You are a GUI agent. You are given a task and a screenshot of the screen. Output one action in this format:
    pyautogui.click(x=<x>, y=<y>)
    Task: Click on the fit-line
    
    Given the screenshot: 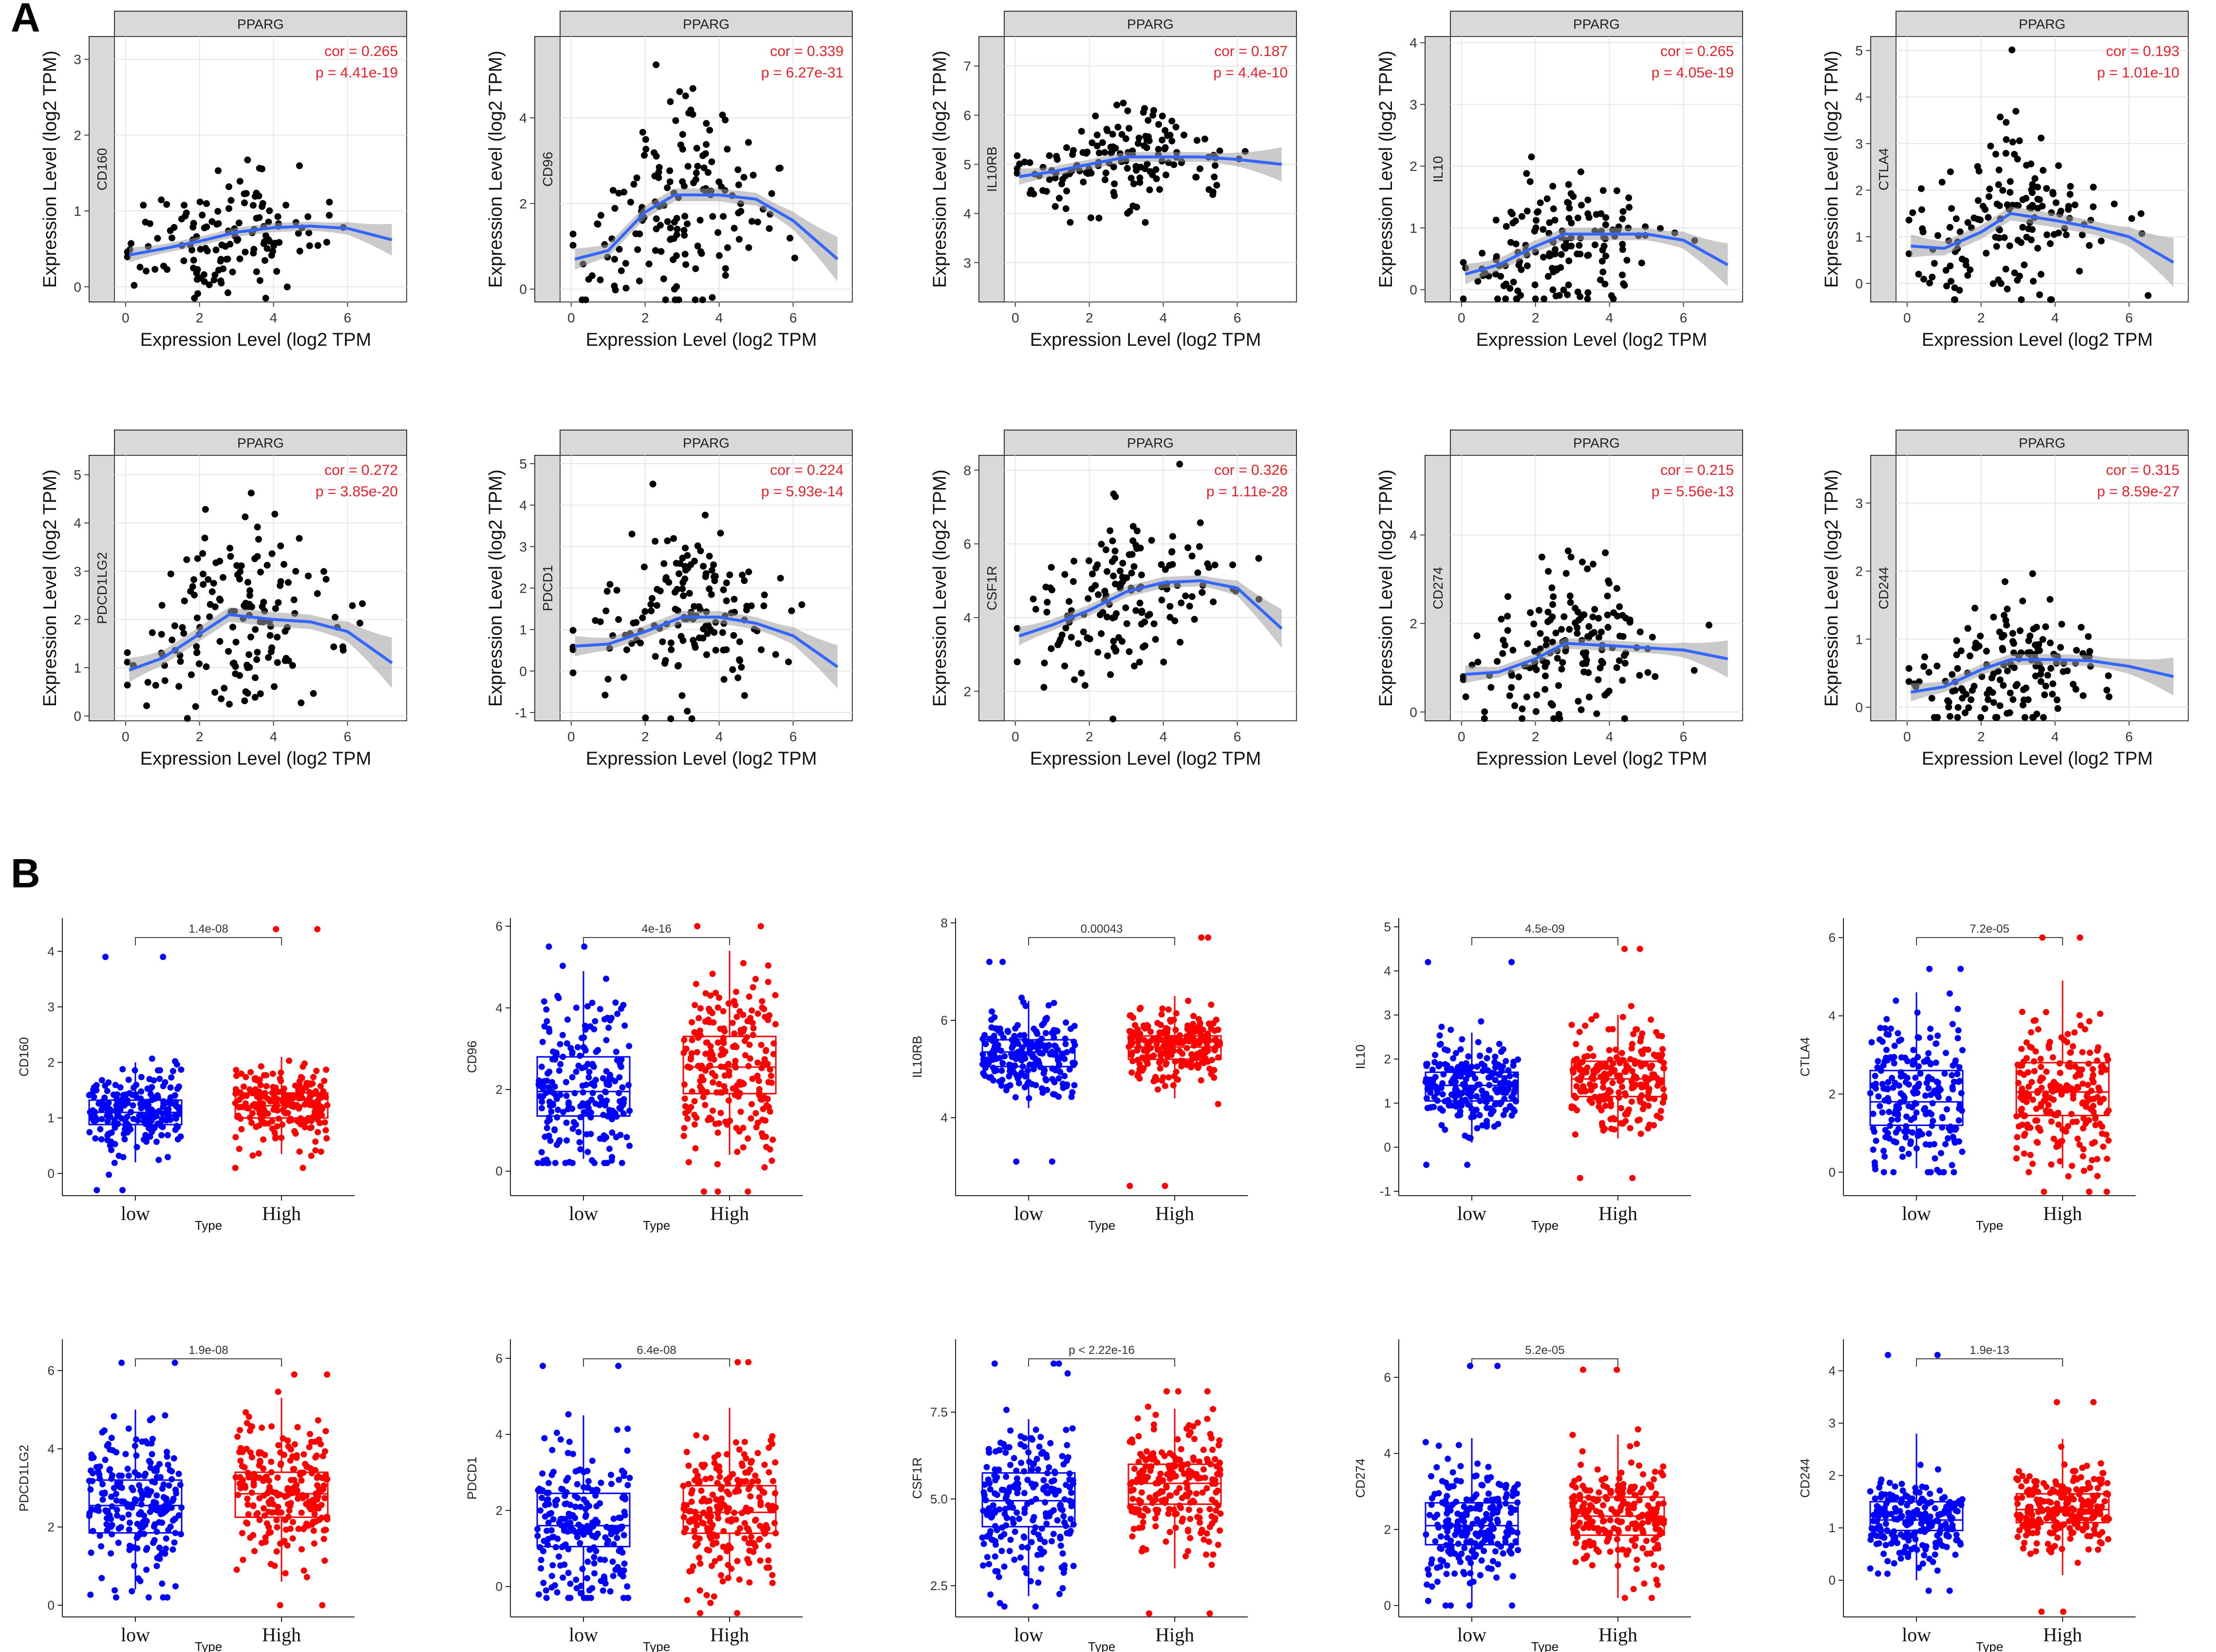 What is the action you would take?
    pyautogui.click(x=2043, y=238)
    